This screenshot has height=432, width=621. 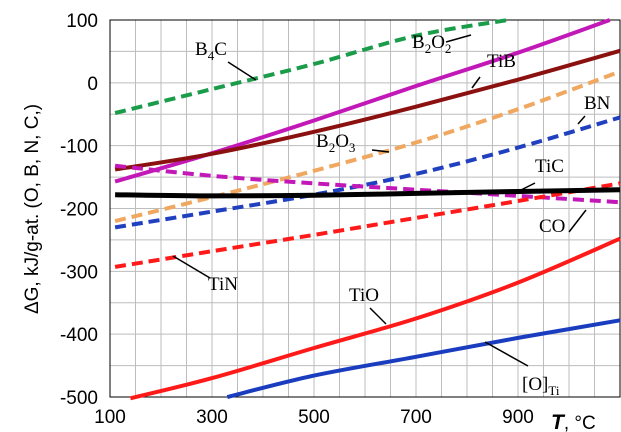 What do you see at coordinates (501, 61) in the screenshot?
I see `series-label-tib: TiB` at bounding box center [501, 61].